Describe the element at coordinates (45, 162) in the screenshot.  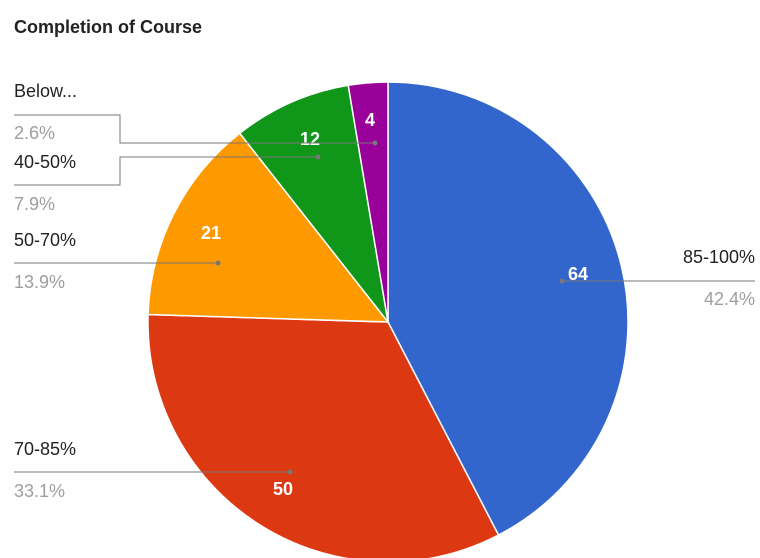
I see `slice-label: 40-50%` at that location.